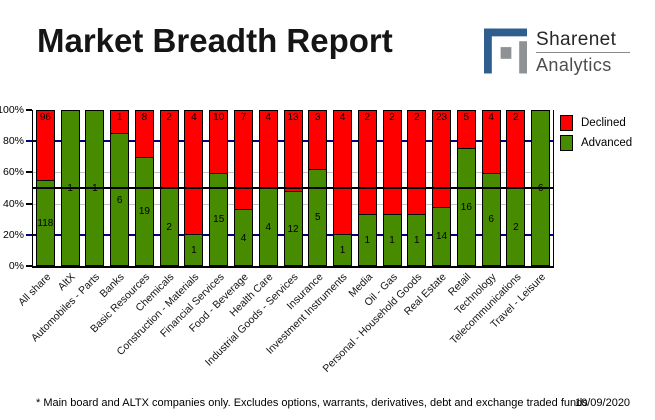 The height and width of the screenshot is (420, 655). I want to click on bar-segment-declined: 8, so click(144, 134).